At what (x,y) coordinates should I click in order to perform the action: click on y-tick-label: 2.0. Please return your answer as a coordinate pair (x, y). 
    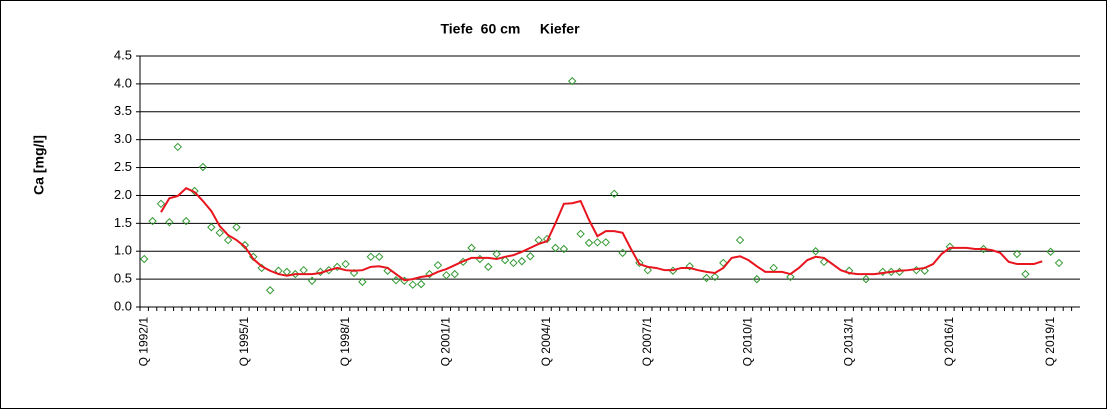
    Looking at the image, I should click on (123, 194).